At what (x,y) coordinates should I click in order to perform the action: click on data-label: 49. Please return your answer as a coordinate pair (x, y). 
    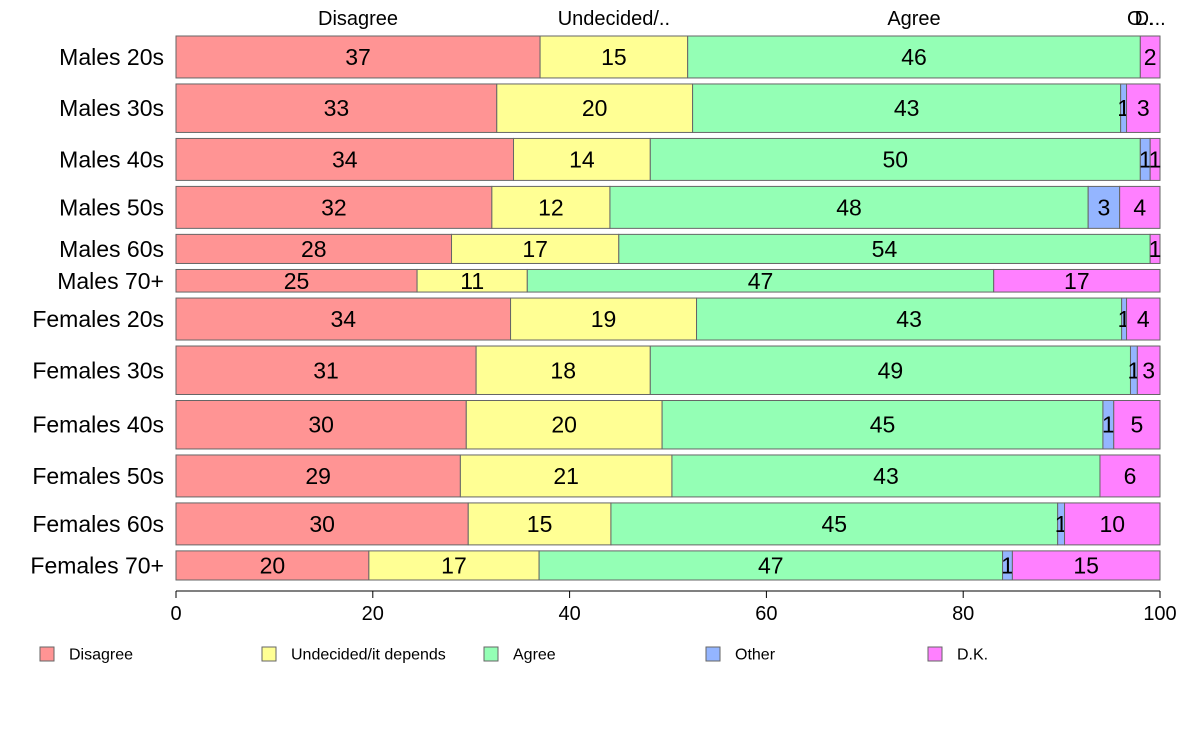
    Looking at the image, I should click on (891, 370).